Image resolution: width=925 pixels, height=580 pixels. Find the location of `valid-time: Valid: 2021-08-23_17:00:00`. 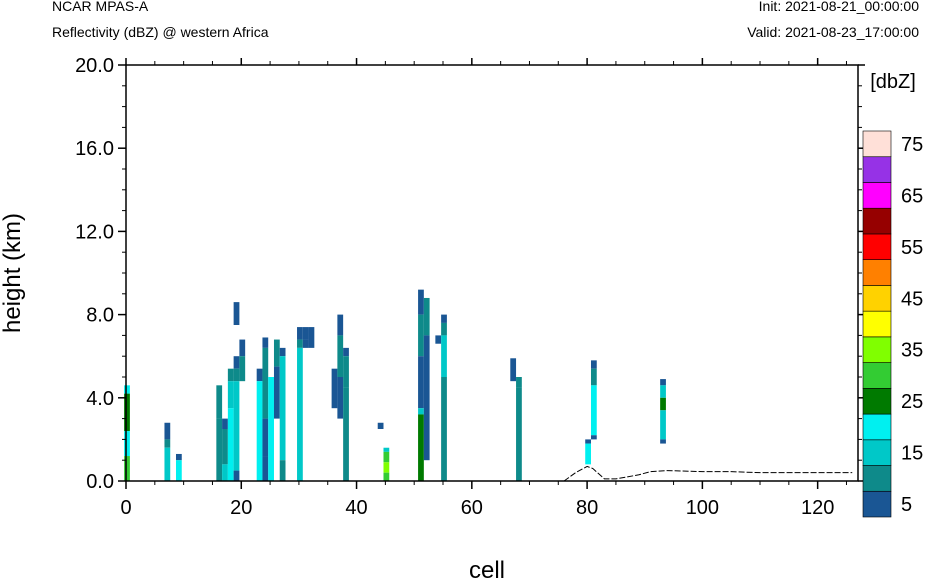

valid-time: Valid: 2021-08-23_17:00:00 is located at coordinates (833, 32).